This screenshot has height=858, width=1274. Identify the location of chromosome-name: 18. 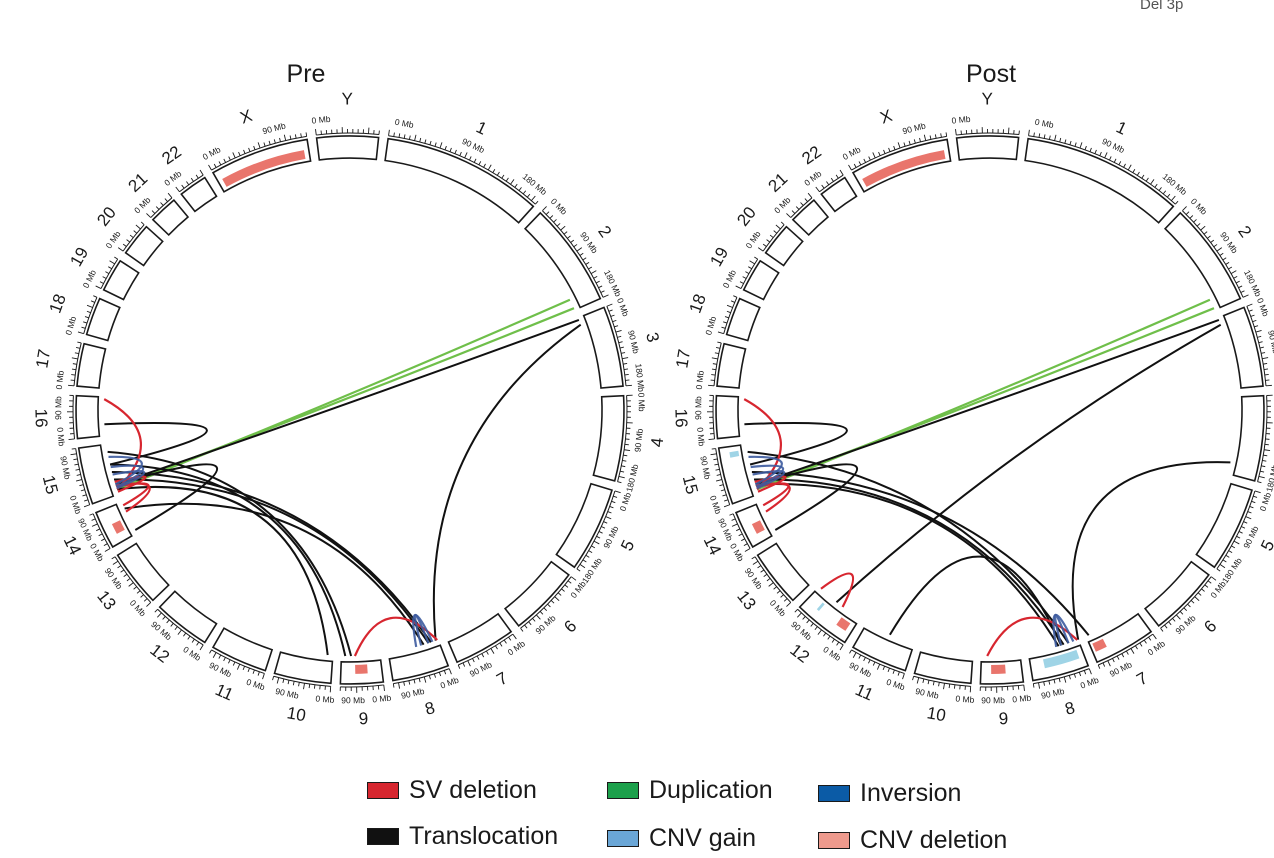
(58, 303).